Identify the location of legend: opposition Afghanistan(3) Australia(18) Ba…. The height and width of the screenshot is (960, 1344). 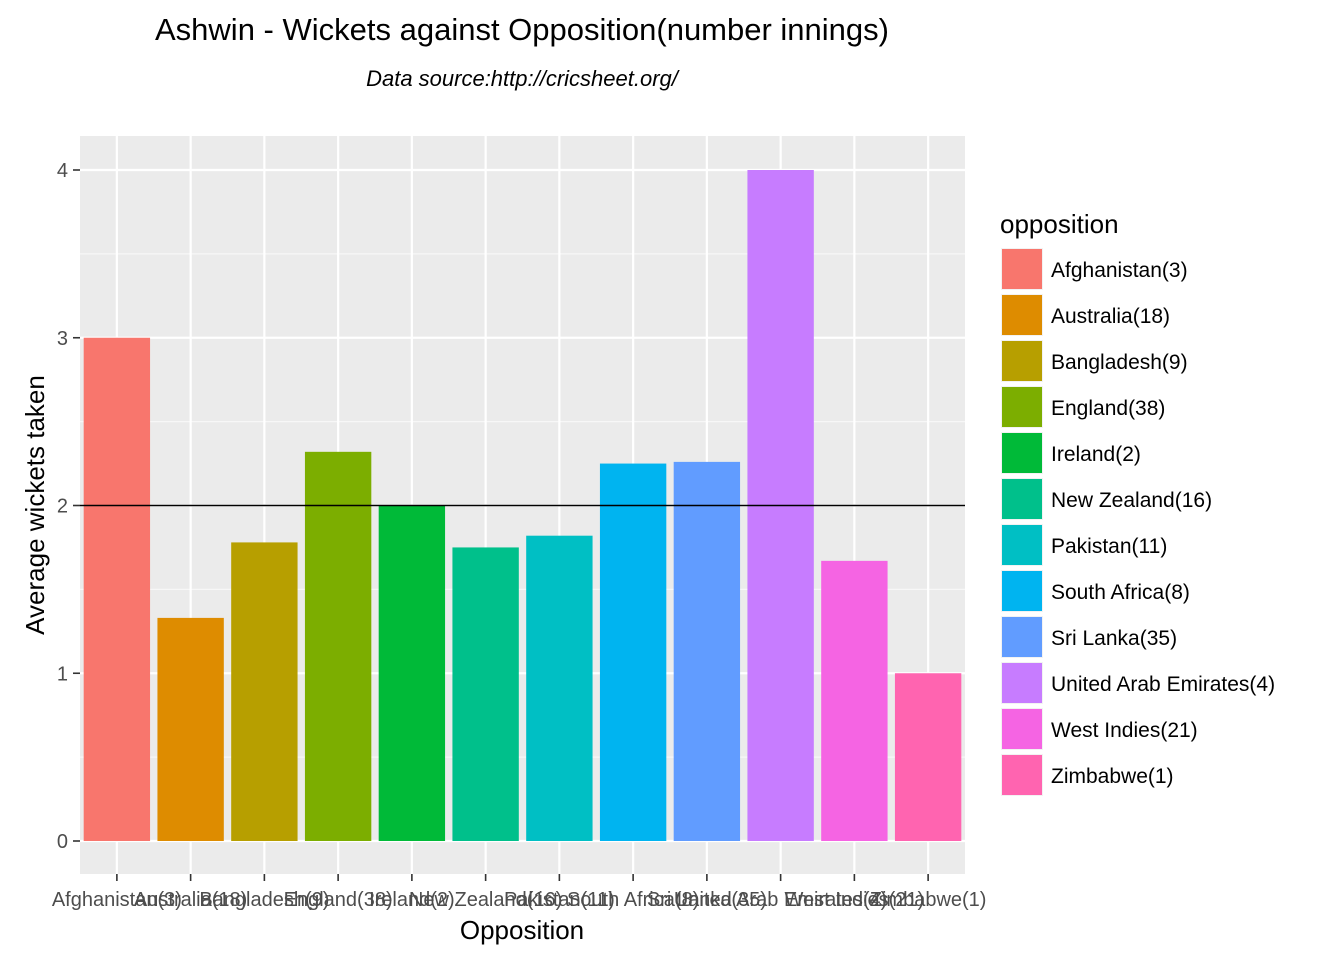
(1137, 502).